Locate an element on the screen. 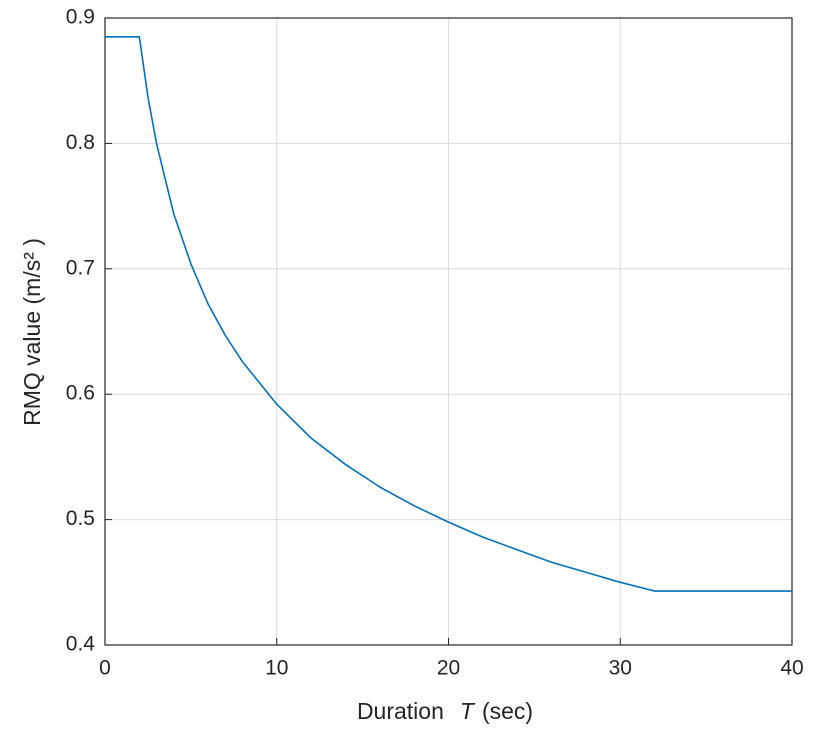 This screenshot has width=813, height=733. x-label-text: Duration is located at coordinates (400, 711).